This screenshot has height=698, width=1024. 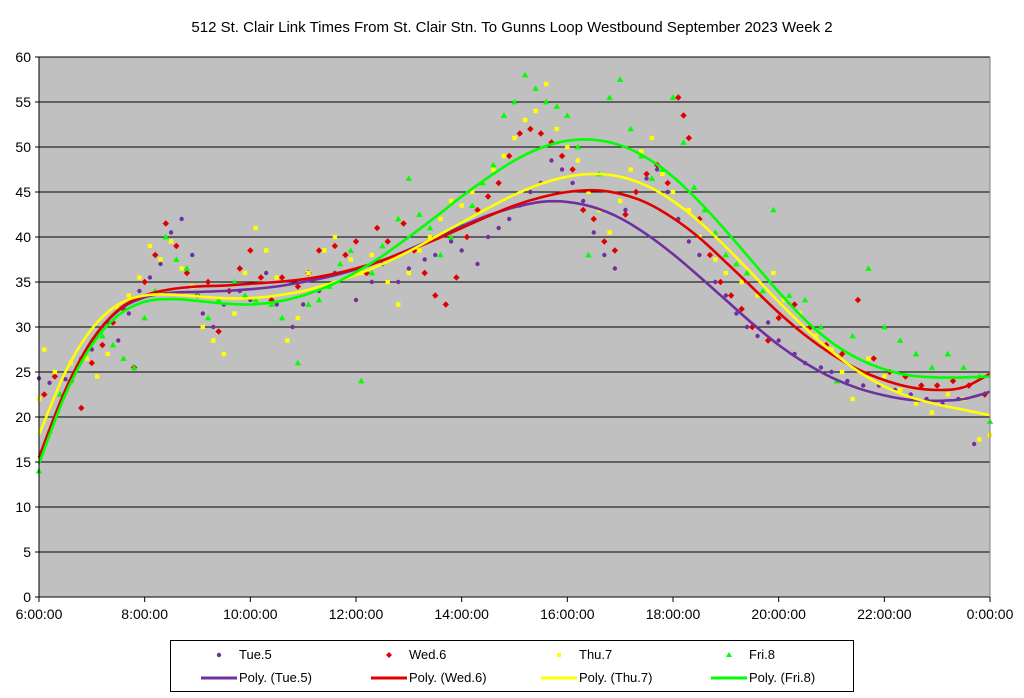 What do you see at coordinates (219, 678) in the screenshot?
I see `legend-line-poly-tue5` at bounding box center [219, 678].